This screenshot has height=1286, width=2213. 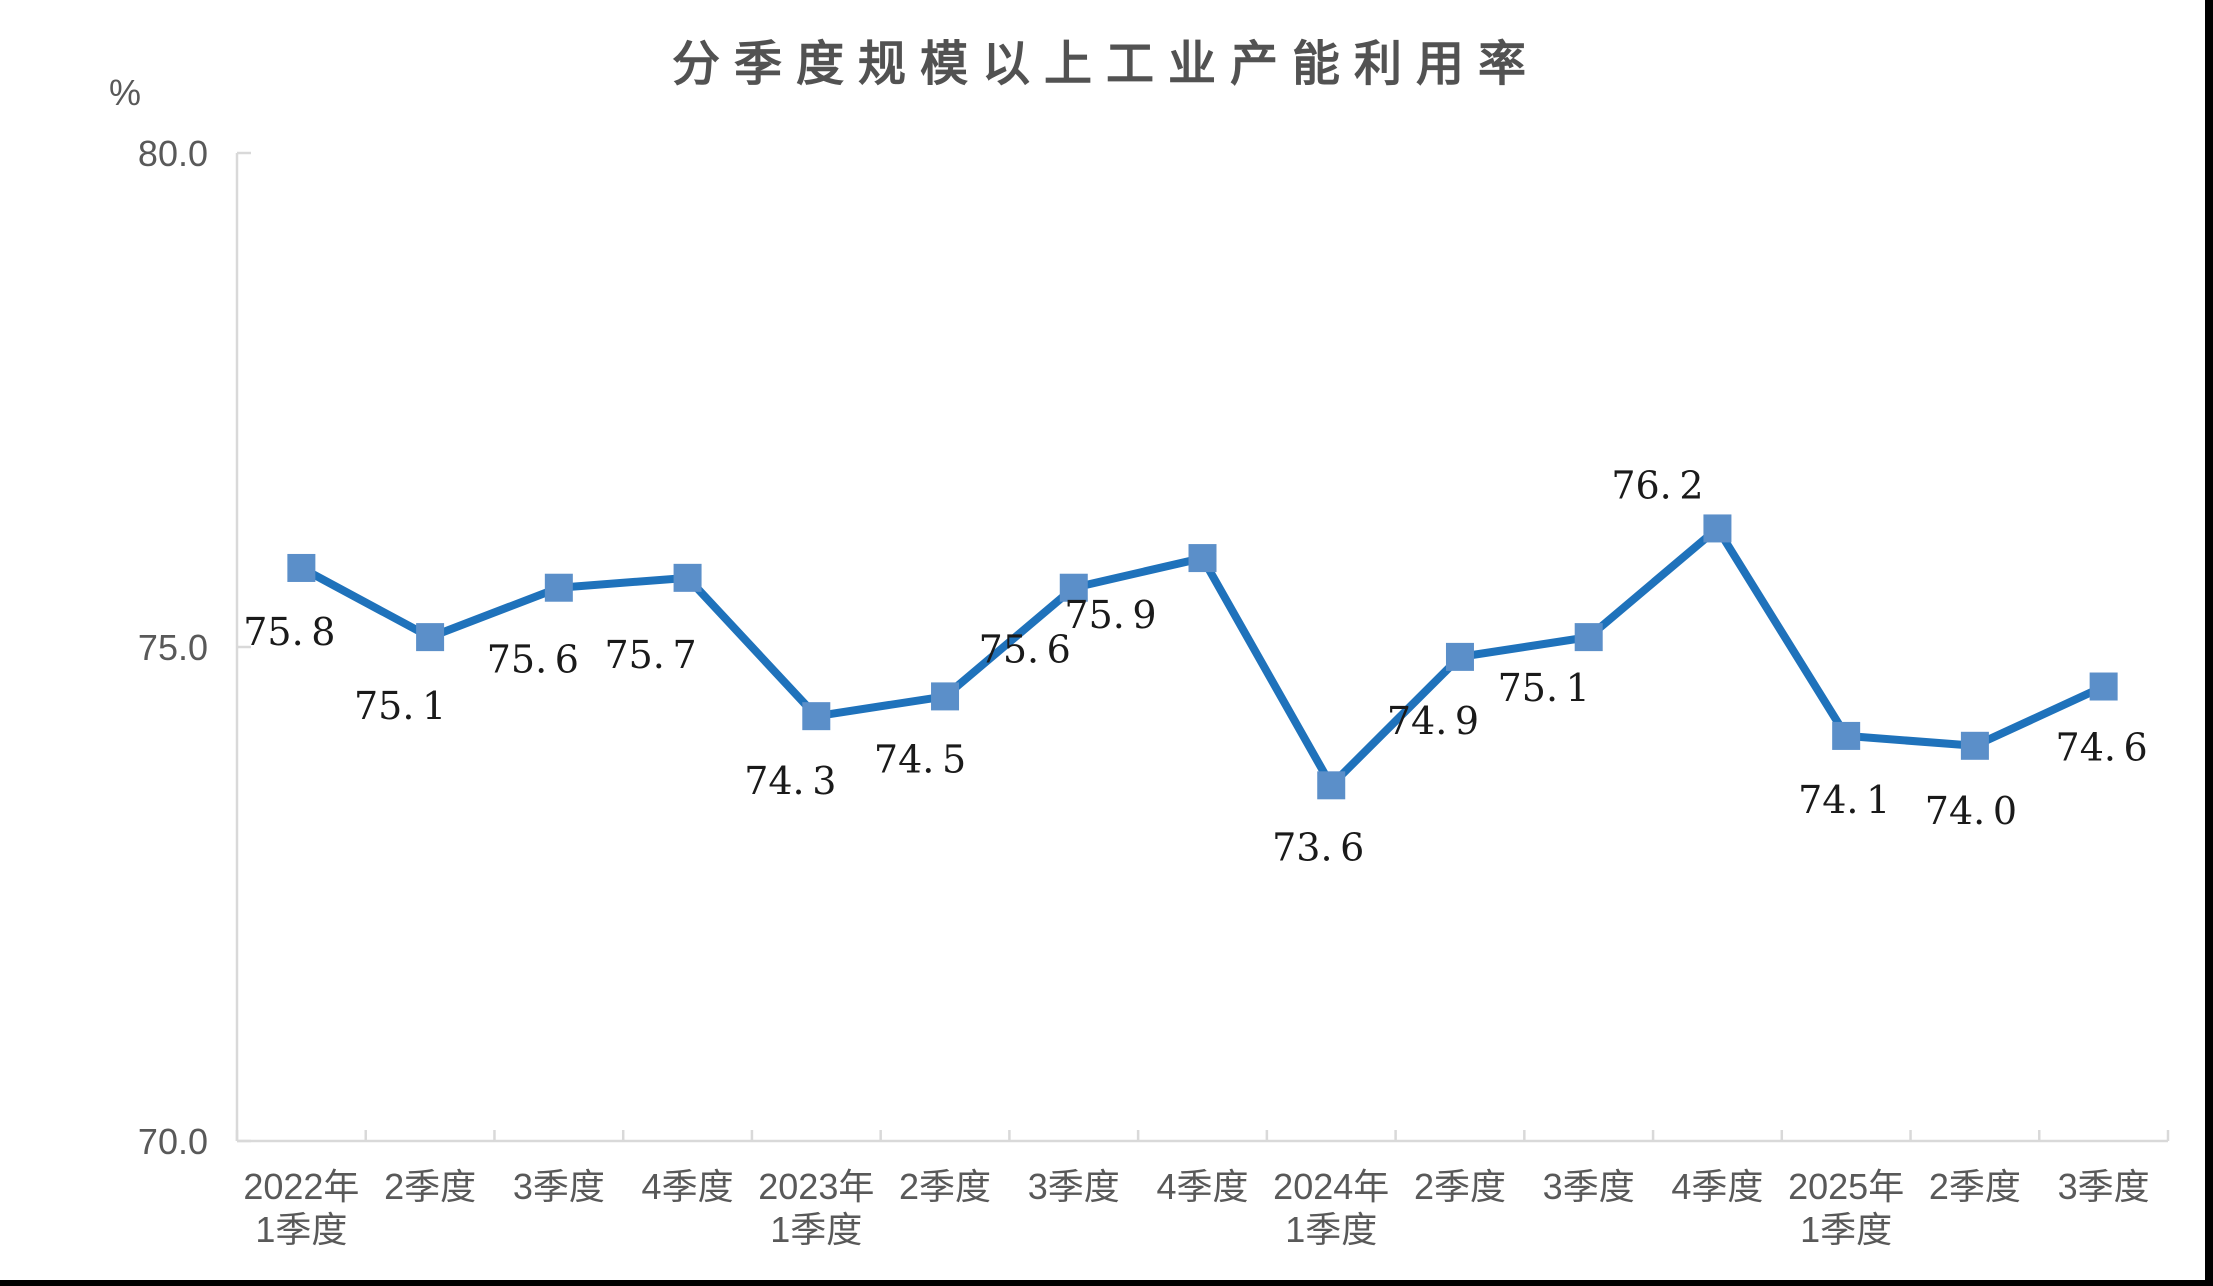 I want to click on window-bottom-edge, so click(x=1106, y=1283).